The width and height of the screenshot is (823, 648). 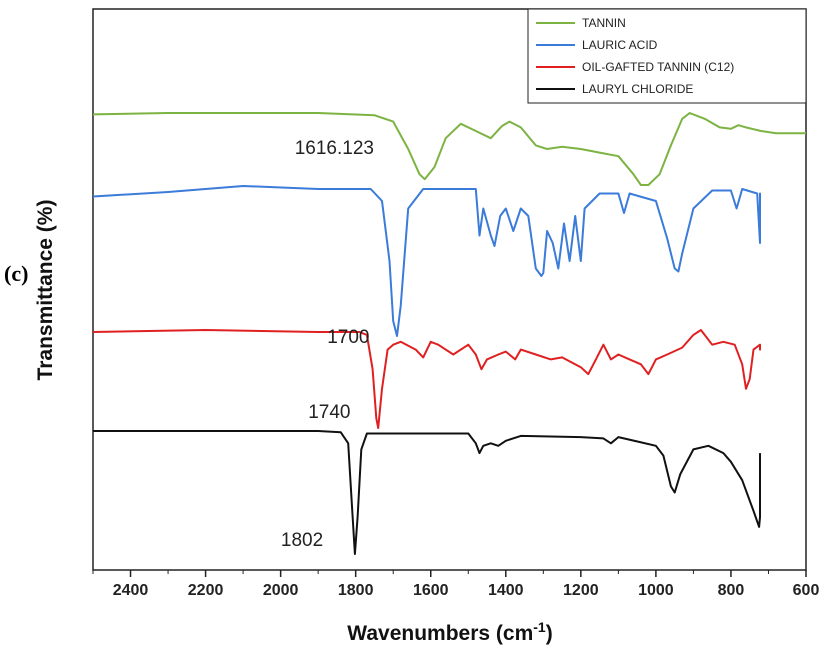 What do you see at coordinates (456, 584) in the screenshot?
I see `x-axis-ticks: 2400 2200 2000 1800 1600 1400 1200 1000 800 600` at bounding box center [456, 584].